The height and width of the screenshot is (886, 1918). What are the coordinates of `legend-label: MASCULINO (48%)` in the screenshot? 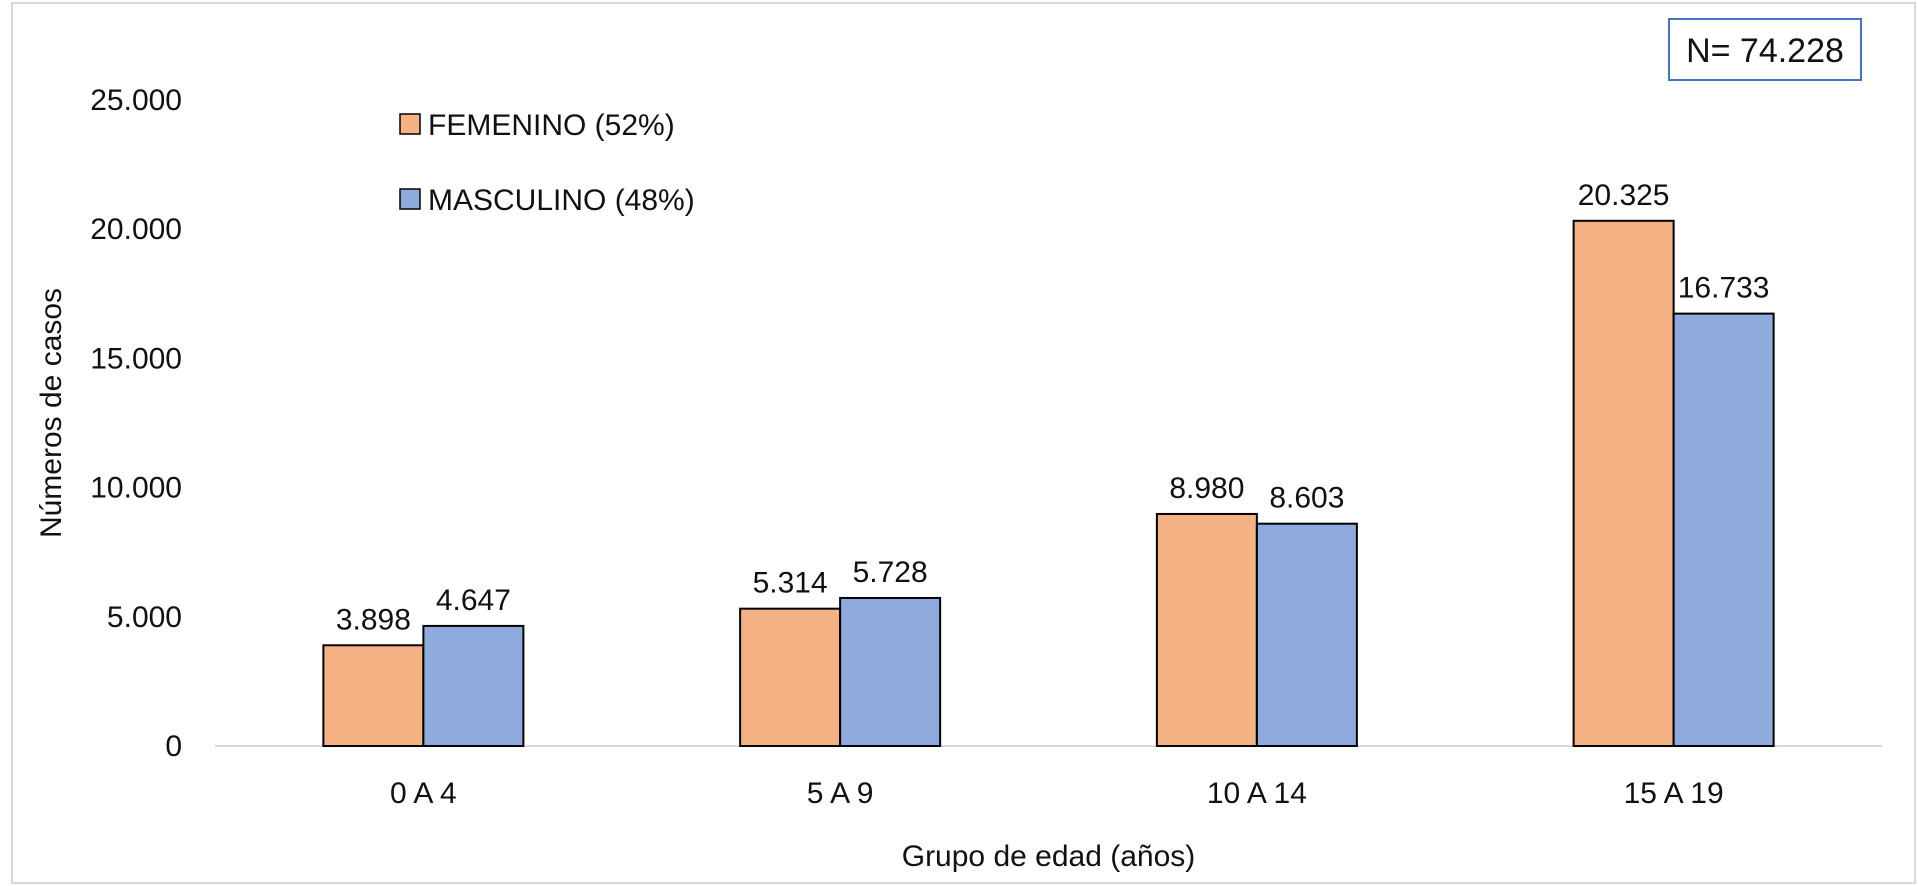 It's located at (561, 200).